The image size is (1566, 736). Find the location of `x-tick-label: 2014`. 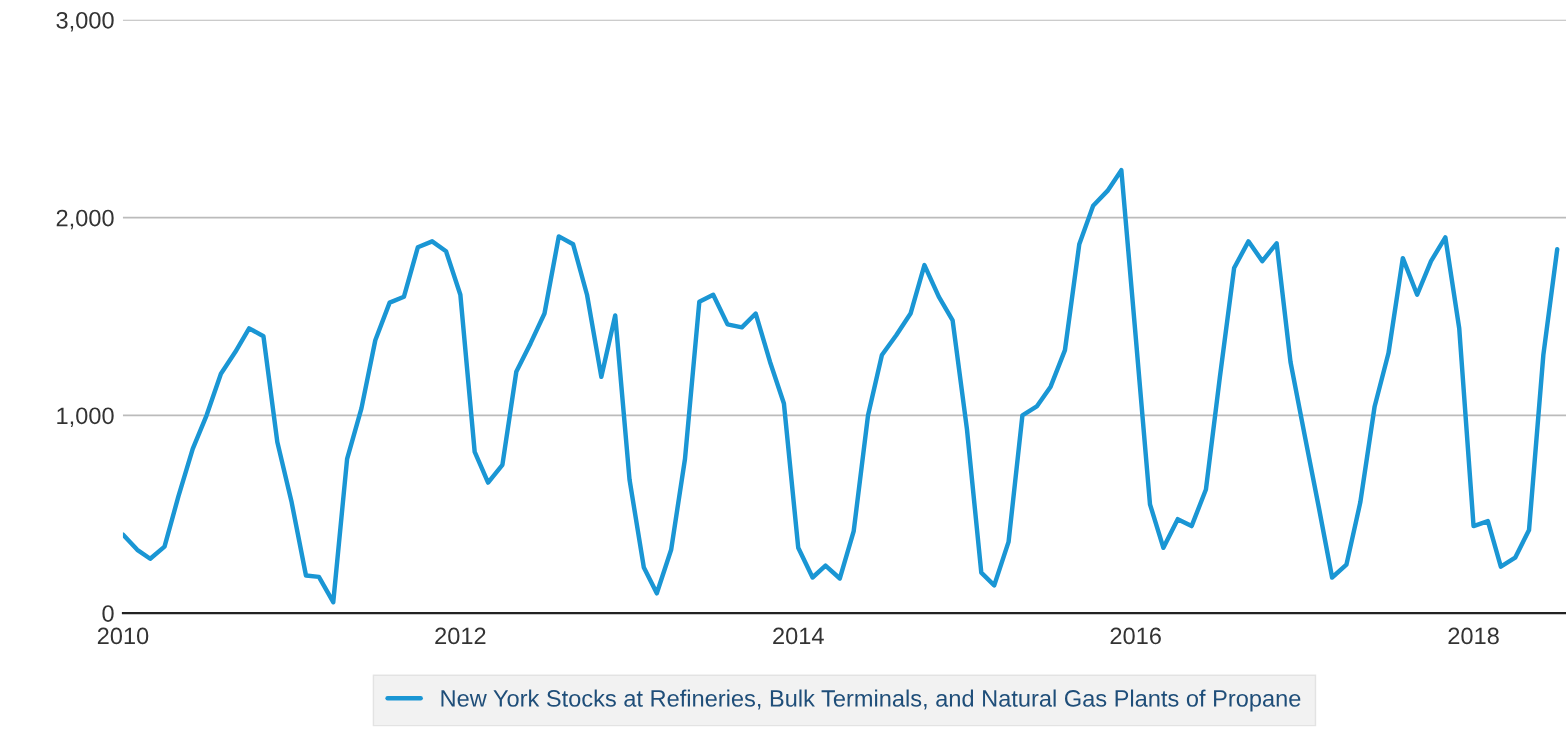

x-tick-label: 2014 is located at coordinates (798, 636).